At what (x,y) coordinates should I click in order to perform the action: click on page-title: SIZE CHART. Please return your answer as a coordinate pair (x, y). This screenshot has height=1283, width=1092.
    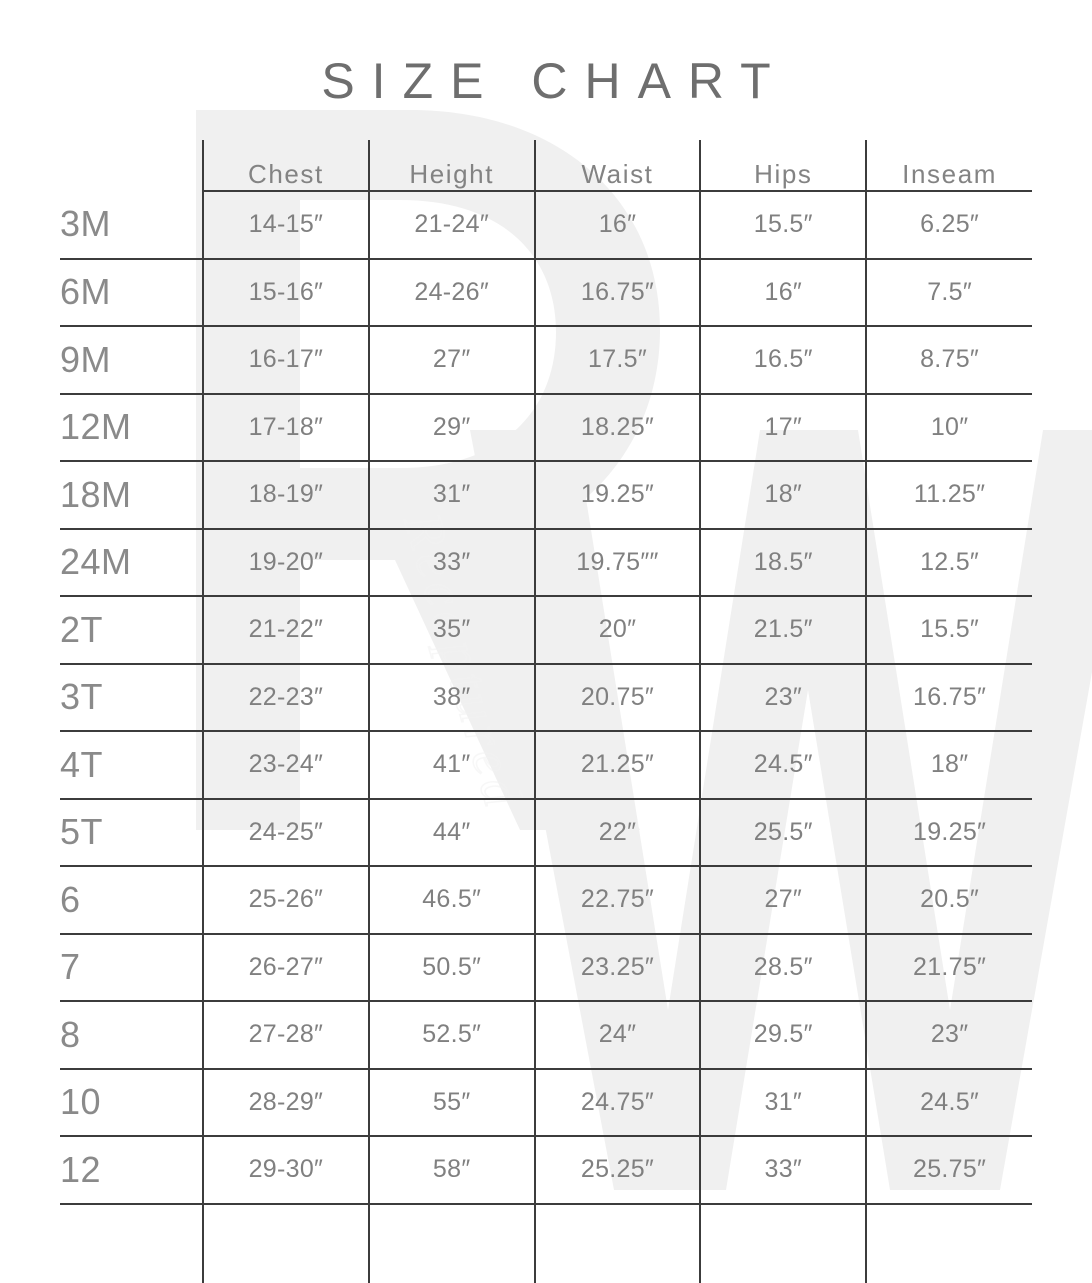
    Looking at the image, I should click on (554, 81).